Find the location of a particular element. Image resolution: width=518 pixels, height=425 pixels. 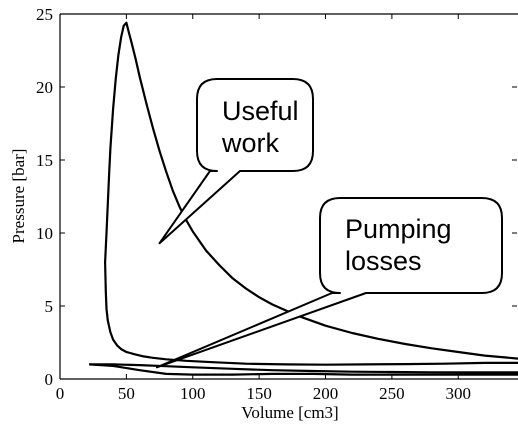

y-tick-label: 0 is located at coordinates (49, 379).